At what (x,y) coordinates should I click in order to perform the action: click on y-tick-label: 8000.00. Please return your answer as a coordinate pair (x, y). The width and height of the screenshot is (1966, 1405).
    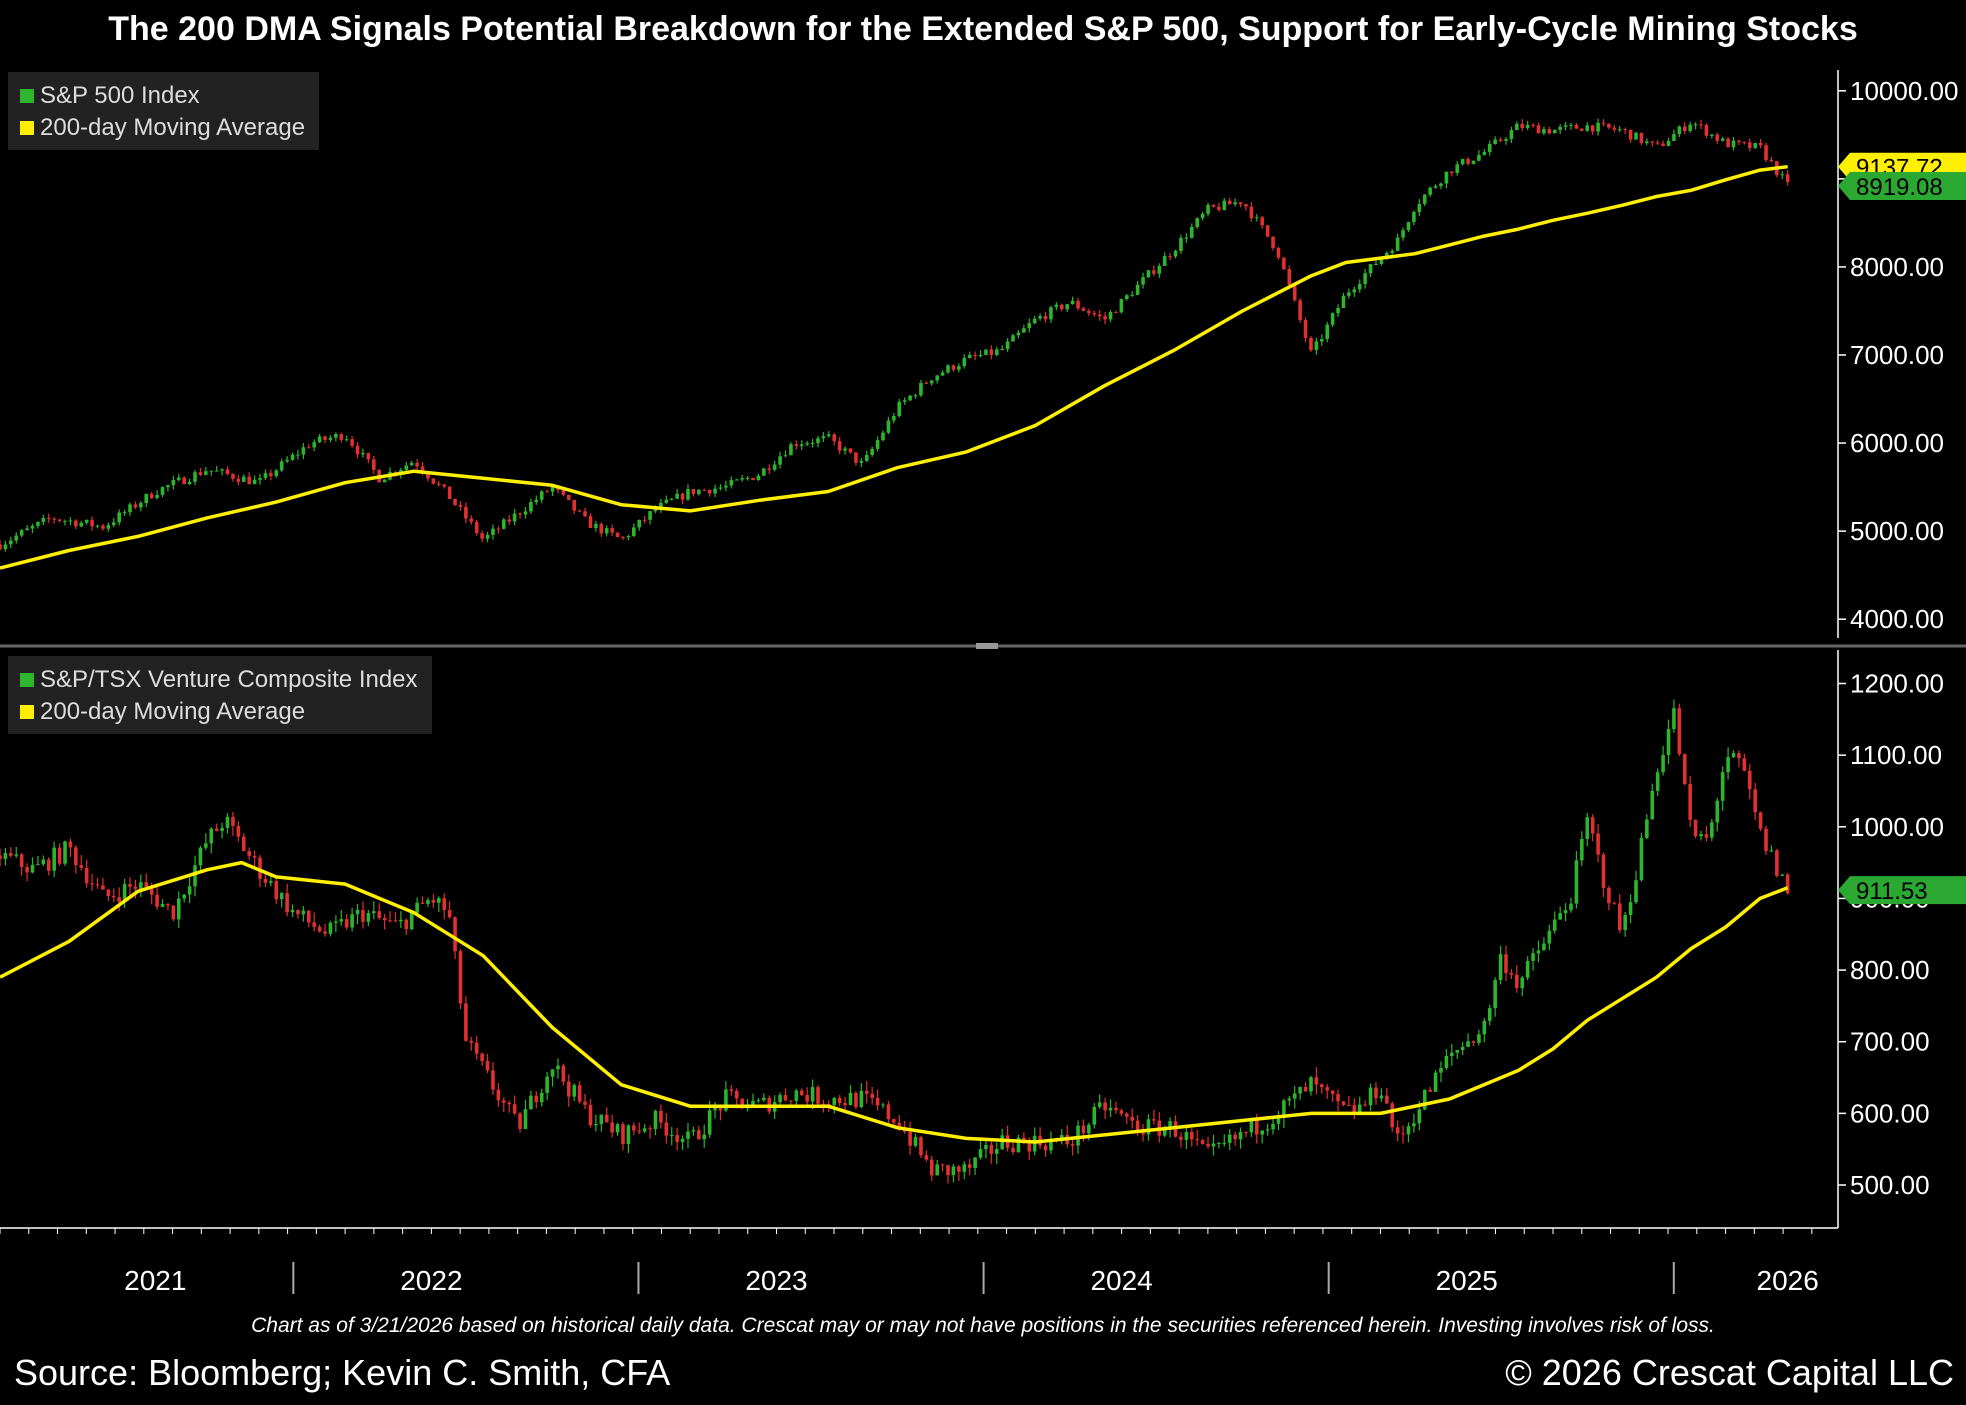
    Looking at the image, I should click on (1897, 267).